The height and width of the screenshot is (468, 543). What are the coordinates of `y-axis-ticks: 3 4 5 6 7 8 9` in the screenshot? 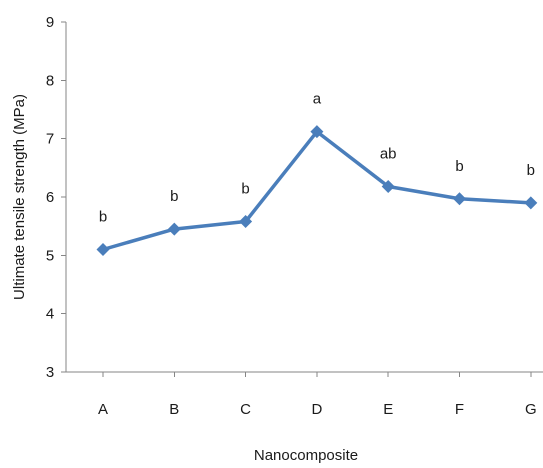 It's located at (56, 197).